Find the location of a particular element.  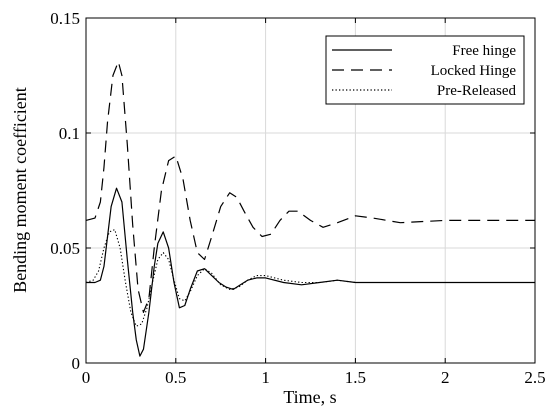

y-tick-label: 0.15 is located at coordinates (65, 18).